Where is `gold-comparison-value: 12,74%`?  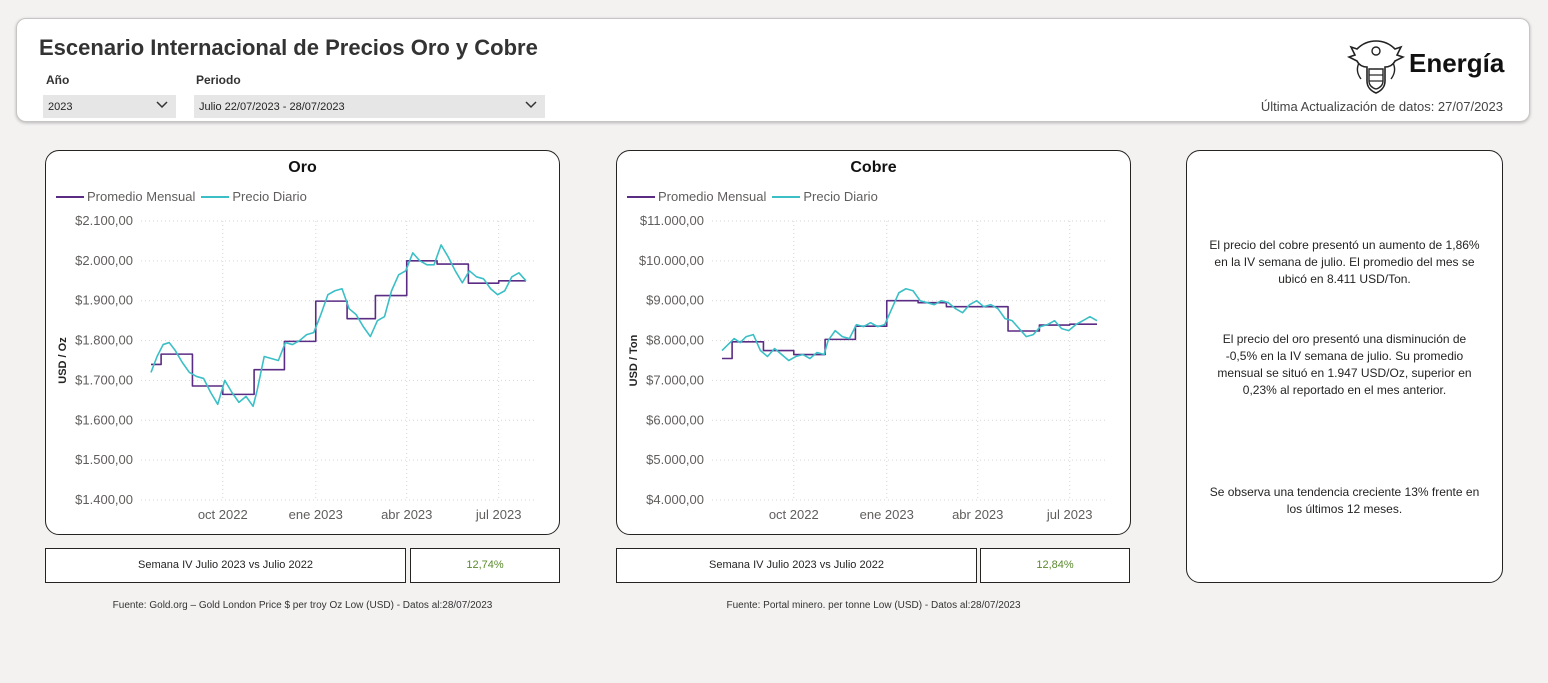
gold-comparison-value: 12,74% is located at coordinates (485, 565).